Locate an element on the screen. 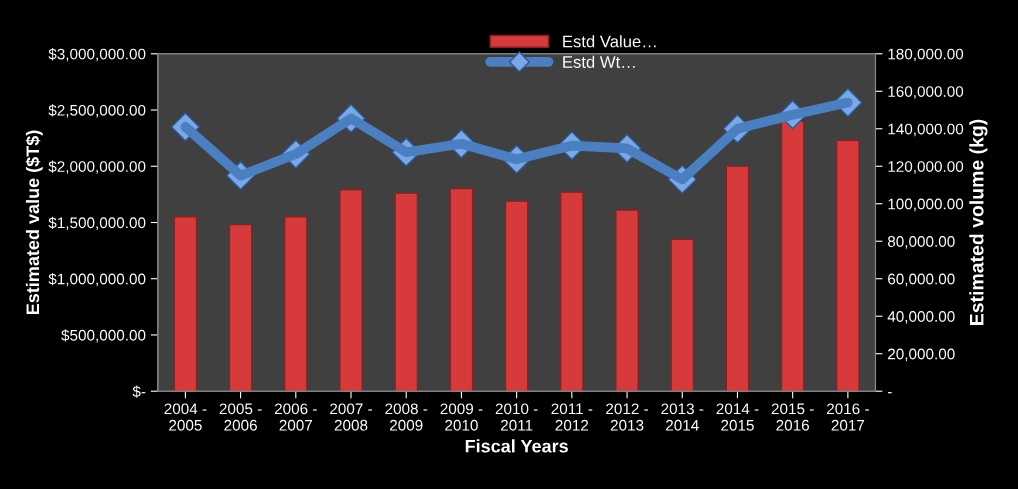 The width and height of the screenshot is (1018, 489). x-tick-label: 2010 - 2011 is located at coordinates (516, 417).